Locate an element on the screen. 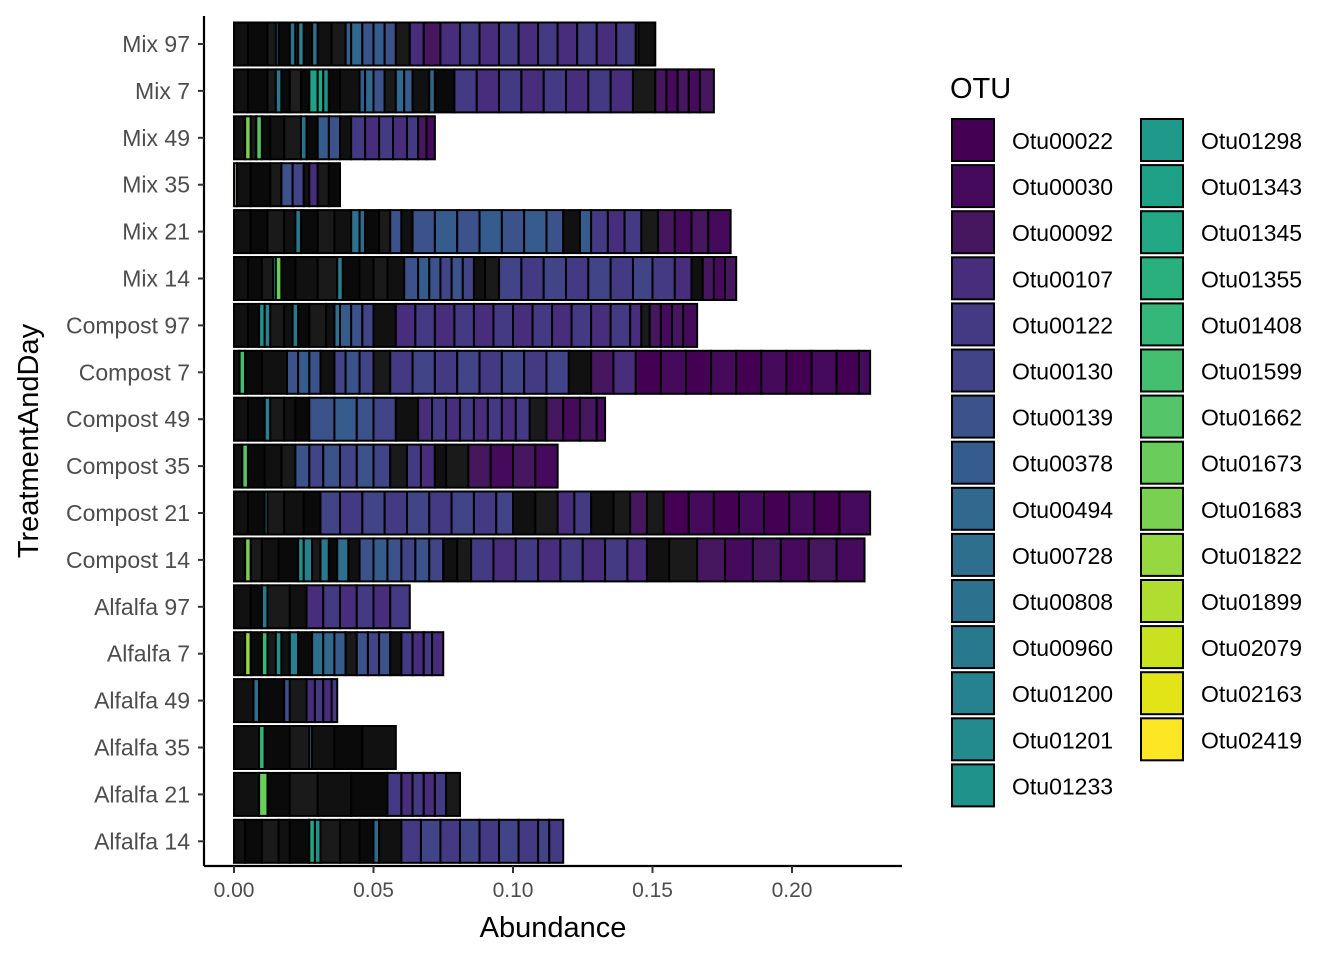  legend-item: Otu00139 is located at coordinates (1032, 416).